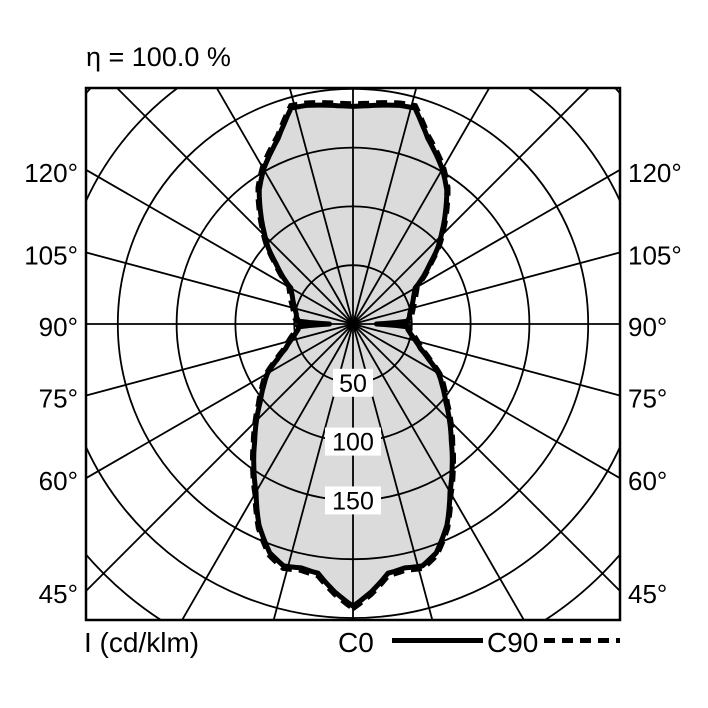  Describe the element at coordinates (437, 640) in the screenshot. I see `legend-solid-line-swatch` at that location.